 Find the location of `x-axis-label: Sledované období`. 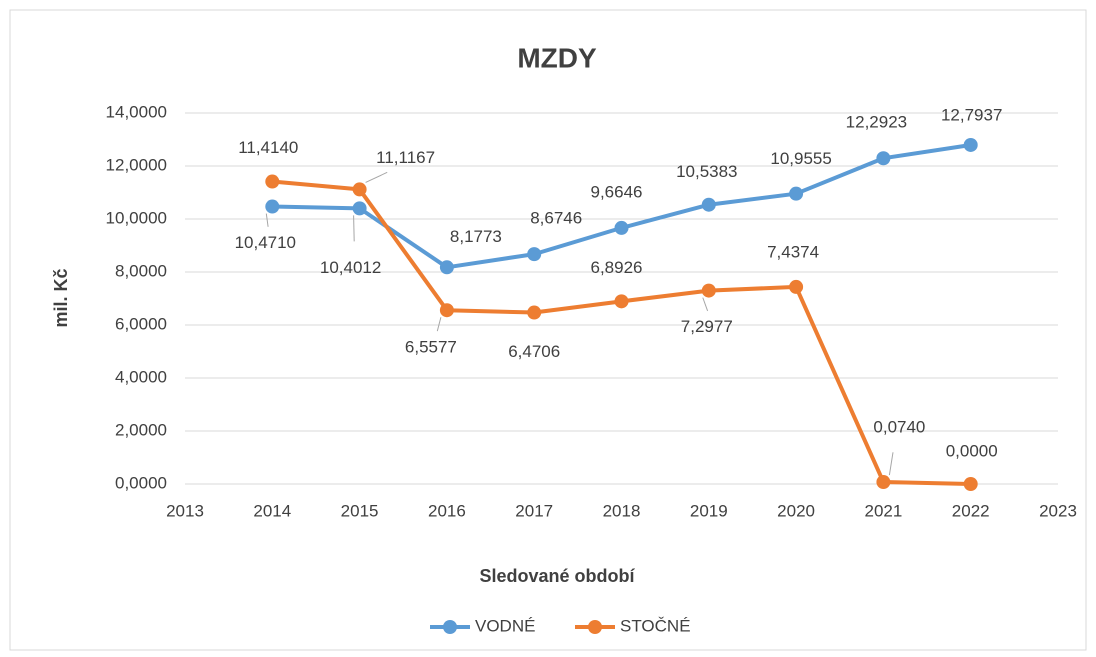

x-axis-label: Sledované období is located at coordinates (557, 576).